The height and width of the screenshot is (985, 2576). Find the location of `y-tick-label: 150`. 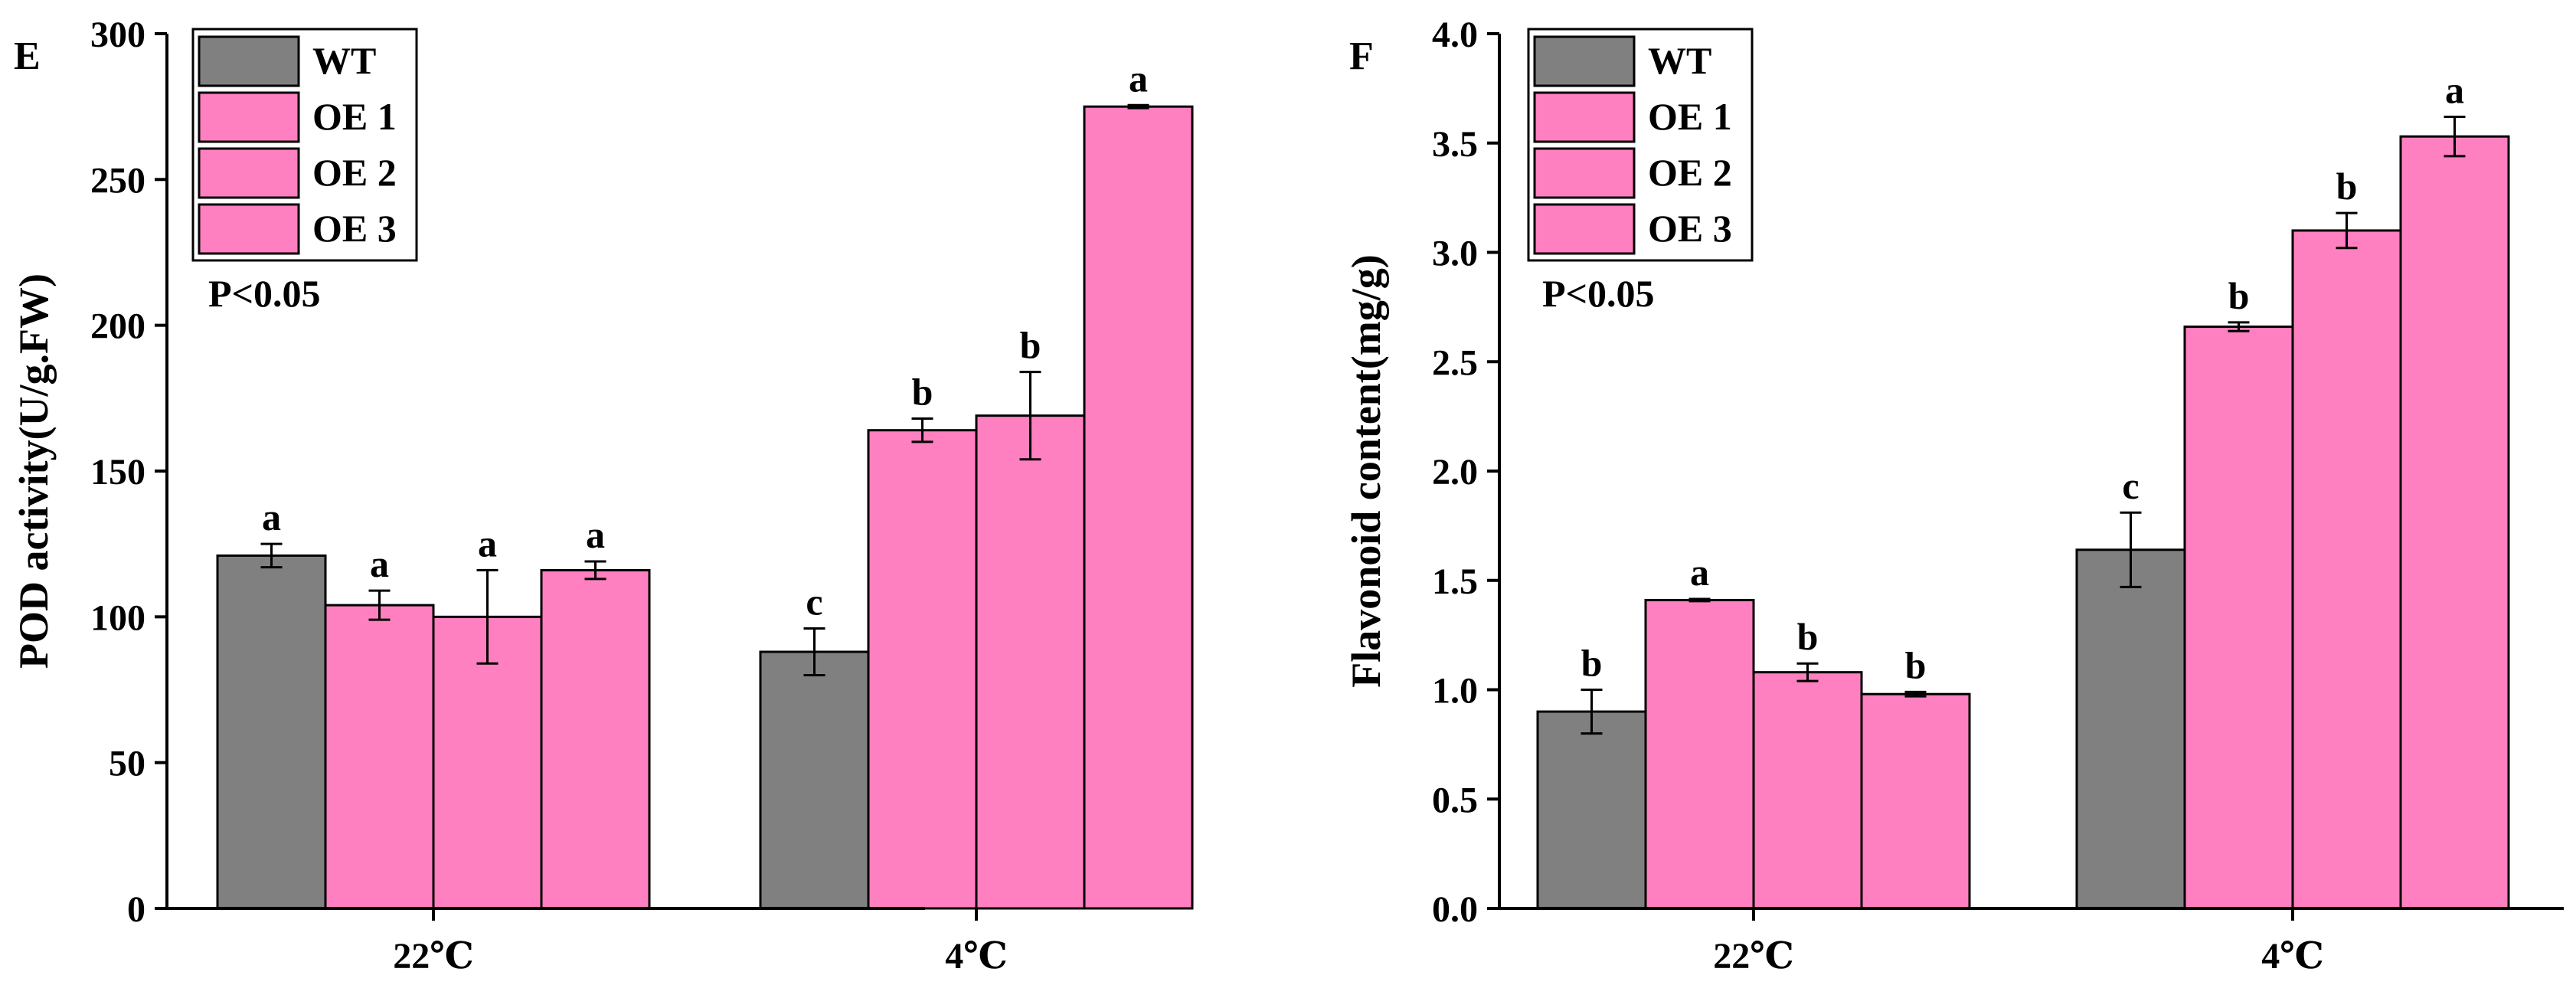

y-tick-label: 150 is located at coordinates (117, 472).